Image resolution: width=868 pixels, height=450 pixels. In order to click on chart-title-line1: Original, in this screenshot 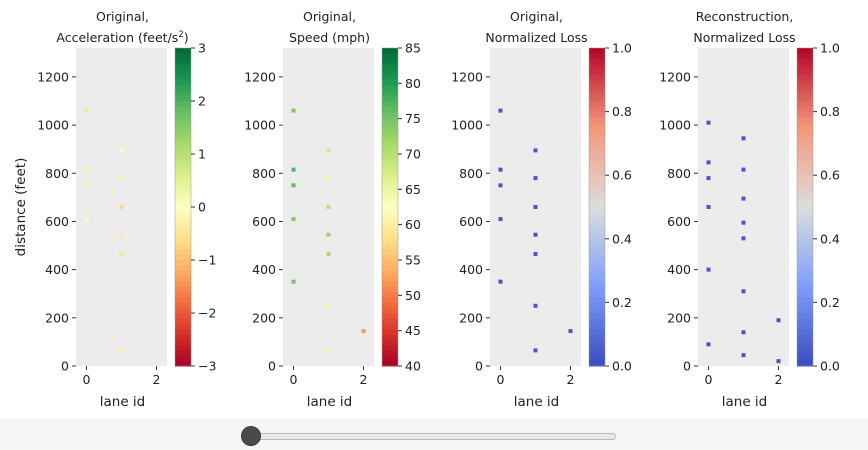, I will do `click(122, 16)`.